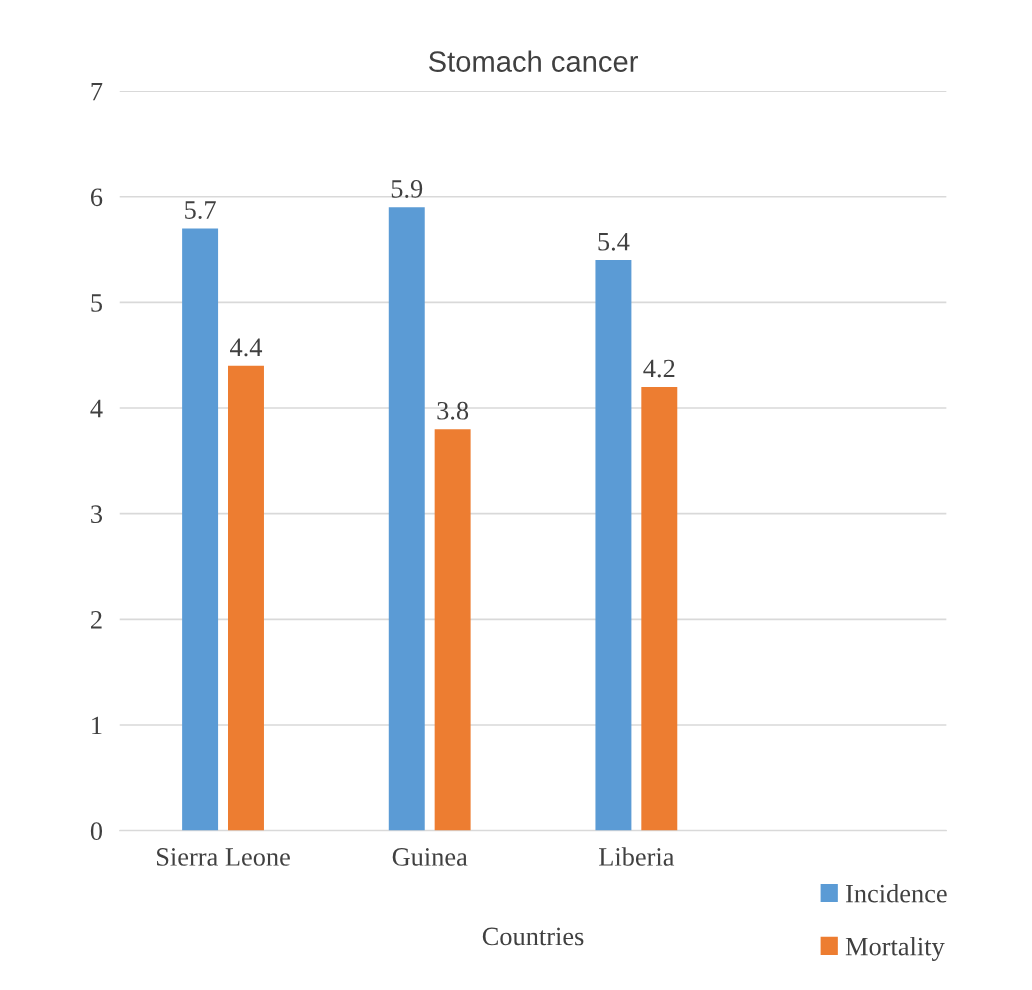  Describe the element at coordinates (96, 831) in the screenshot. I see `y-tick-label: 0` at that location.